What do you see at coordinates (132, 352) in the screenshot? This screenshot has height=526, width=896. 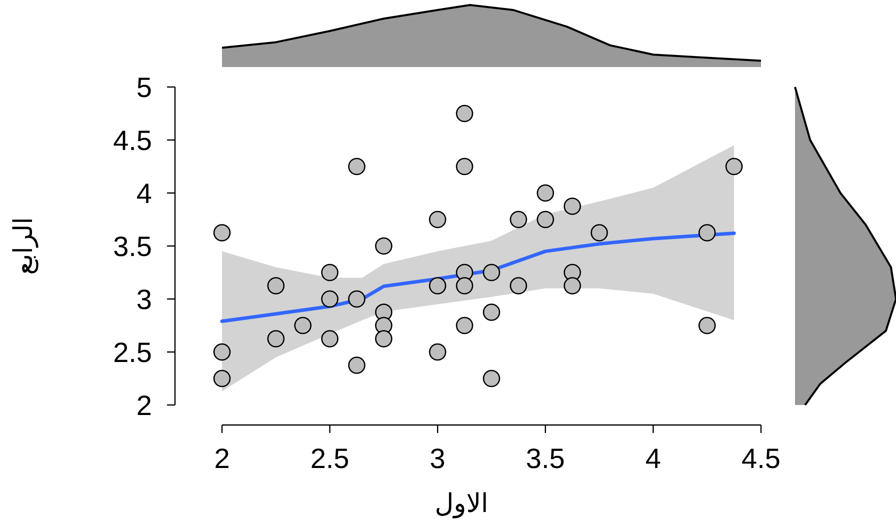 I see `y-tick-label: 2.5` at bounding box center [132, 352].